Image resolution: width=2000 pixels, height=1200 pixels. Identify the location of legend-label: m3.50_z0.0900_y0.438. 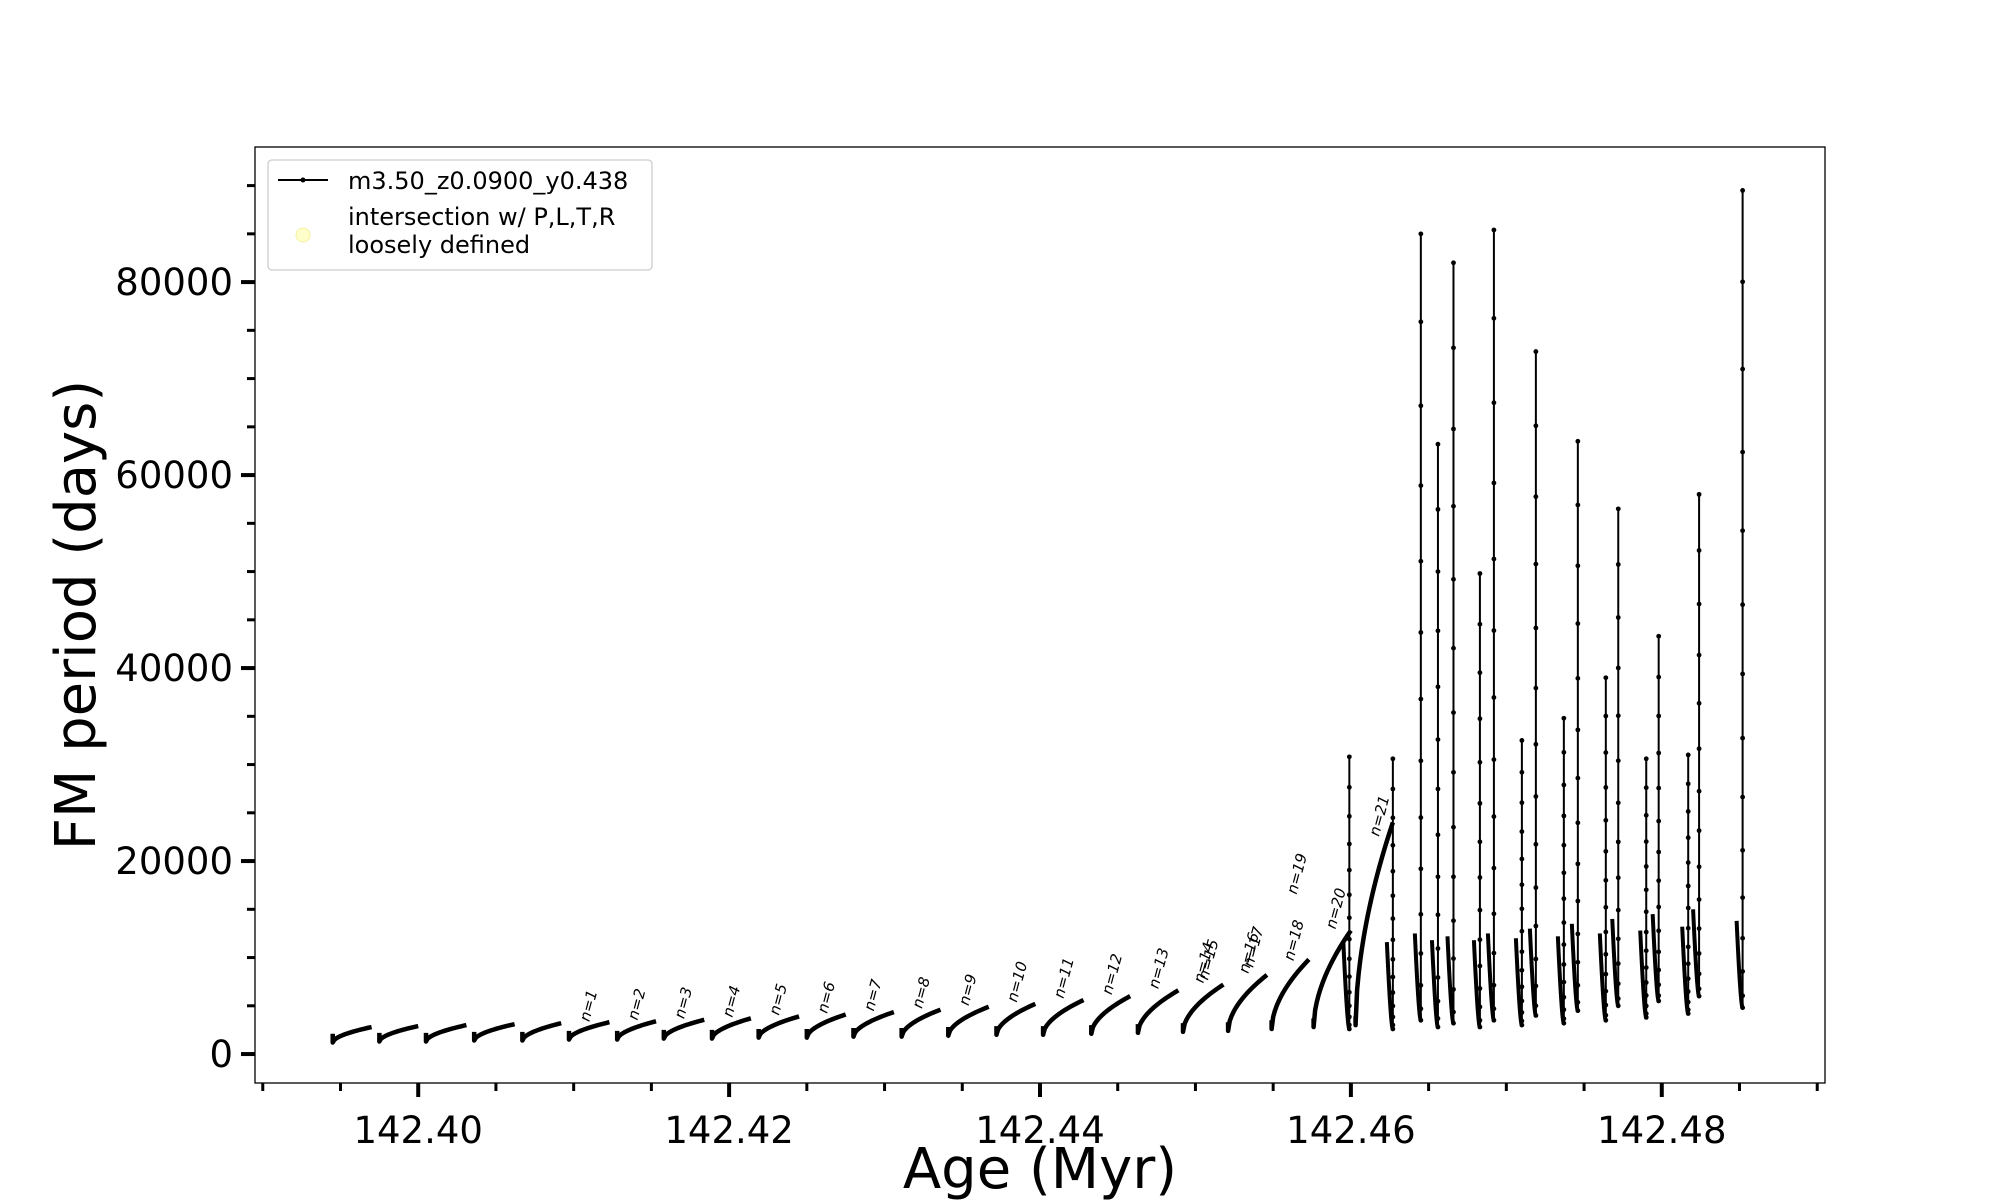
(488, 181).